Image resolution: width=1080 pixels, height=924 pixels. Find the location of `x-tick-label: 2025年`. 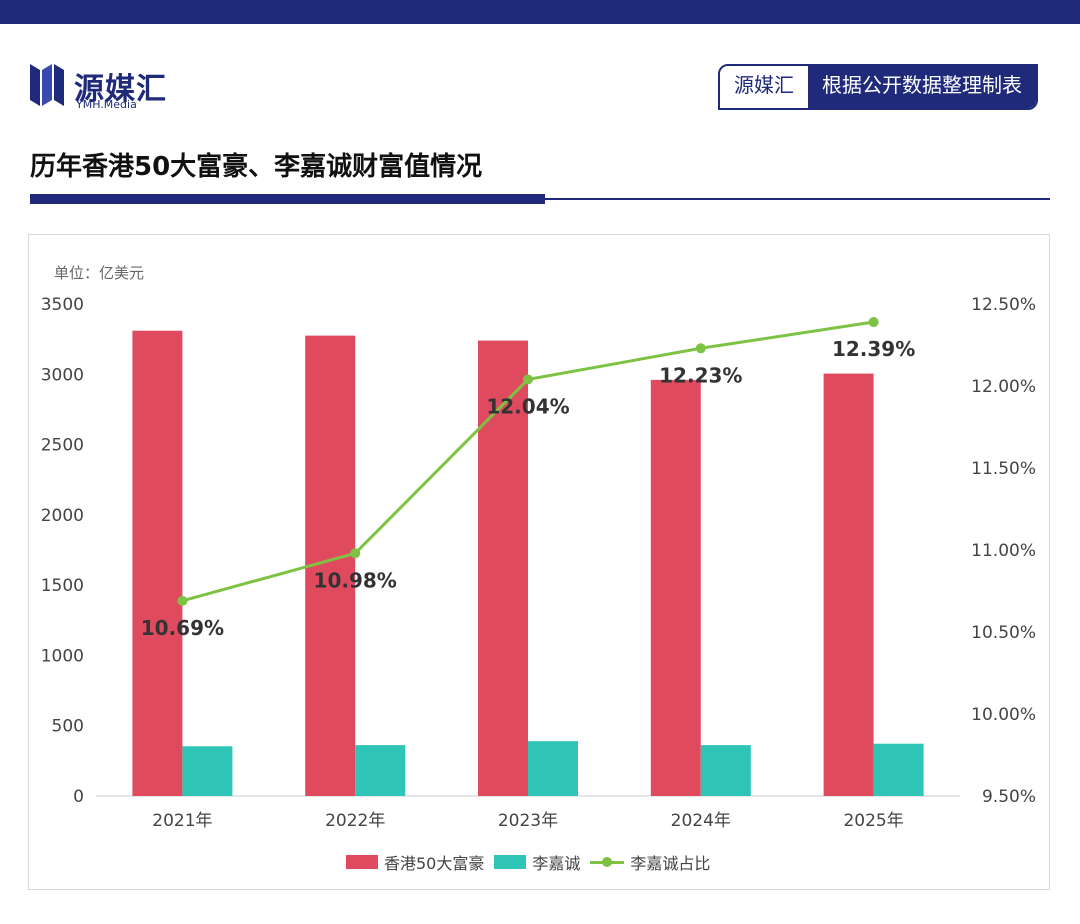

x-tick-label: 2025年 is located at coordinates (873, 821).